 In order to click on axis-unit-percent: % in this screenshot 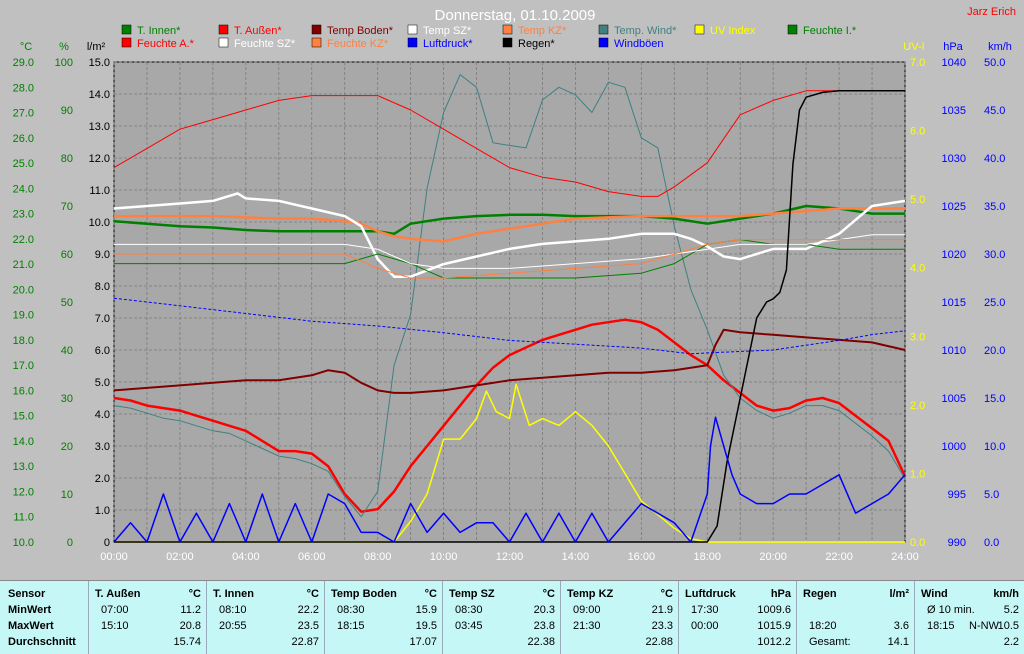, I will do `click(64, 47)`.